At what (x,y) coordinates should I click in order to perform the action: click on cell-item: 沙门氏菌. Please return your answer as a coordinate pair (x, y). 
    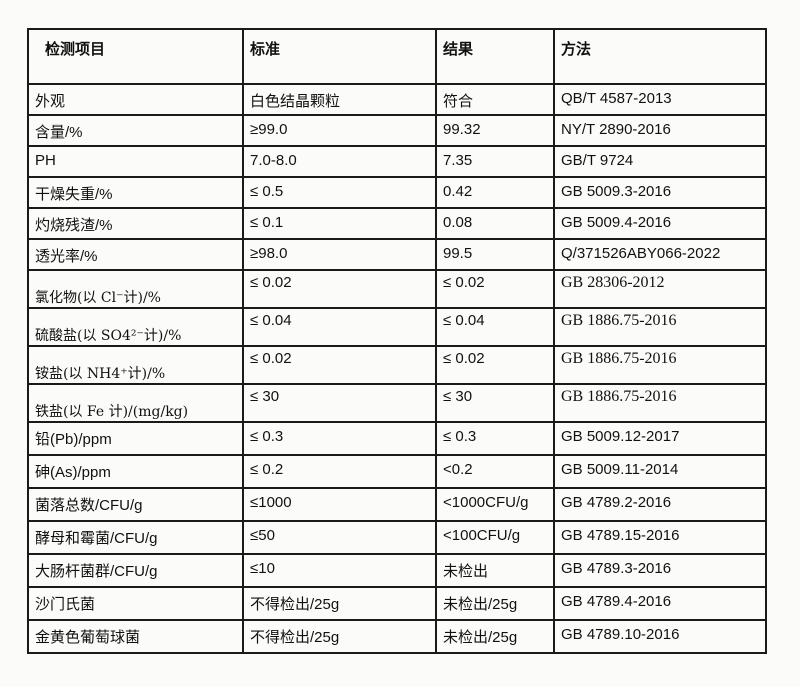
    Looking at the image, I should click on (135, 603).